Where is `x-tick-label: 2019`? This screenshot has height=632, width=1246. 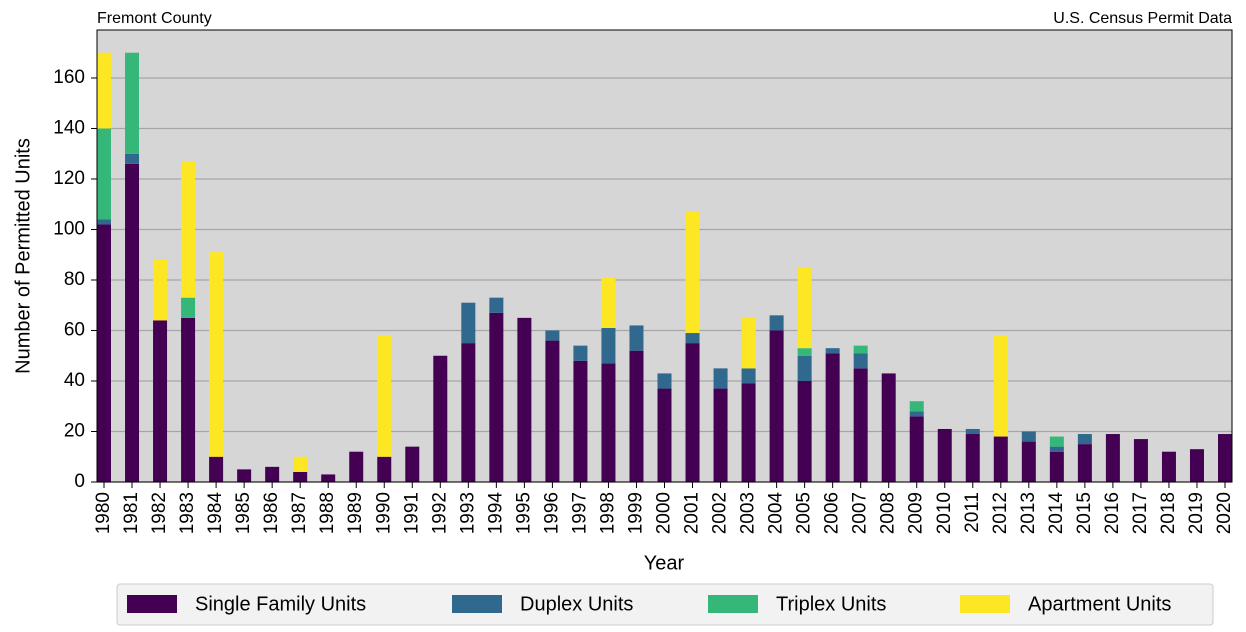 x-tick-label: 2019 is located at coordinates (1196, 513).